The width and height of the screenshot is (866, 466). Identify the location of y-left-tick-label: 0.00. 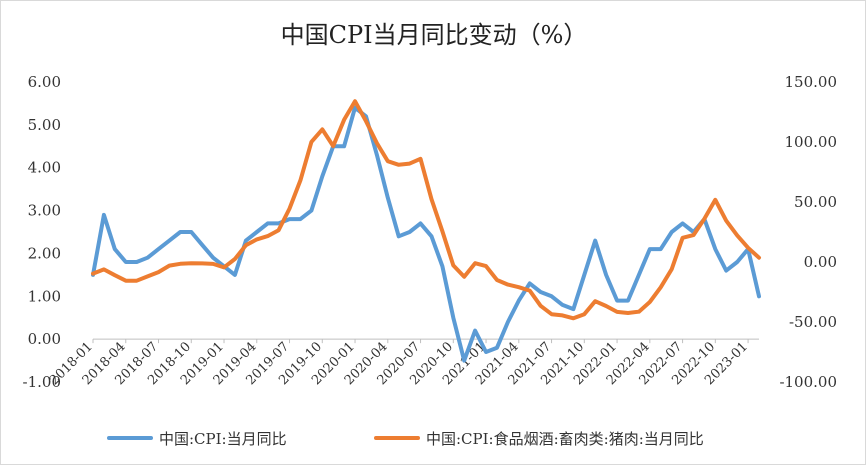
(44, 339).